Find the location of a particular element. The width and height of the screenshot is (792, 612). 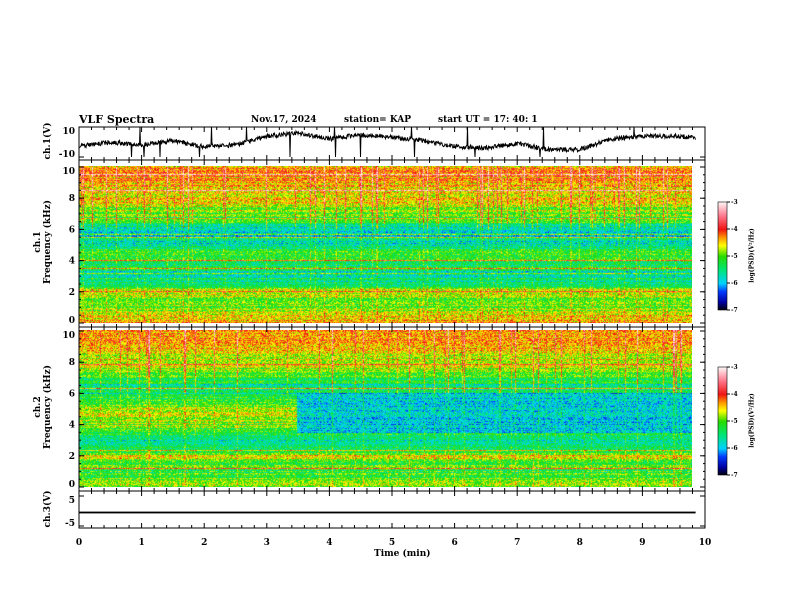

x-tick-label: 1 is located at coordinates (141, 543).